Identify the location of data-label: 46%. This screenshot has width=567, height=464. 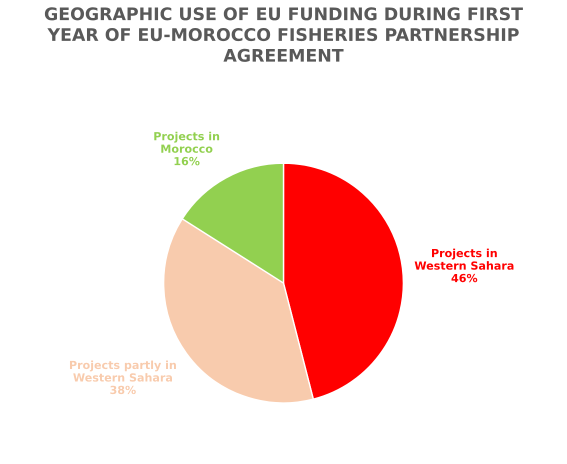
(465, 278).